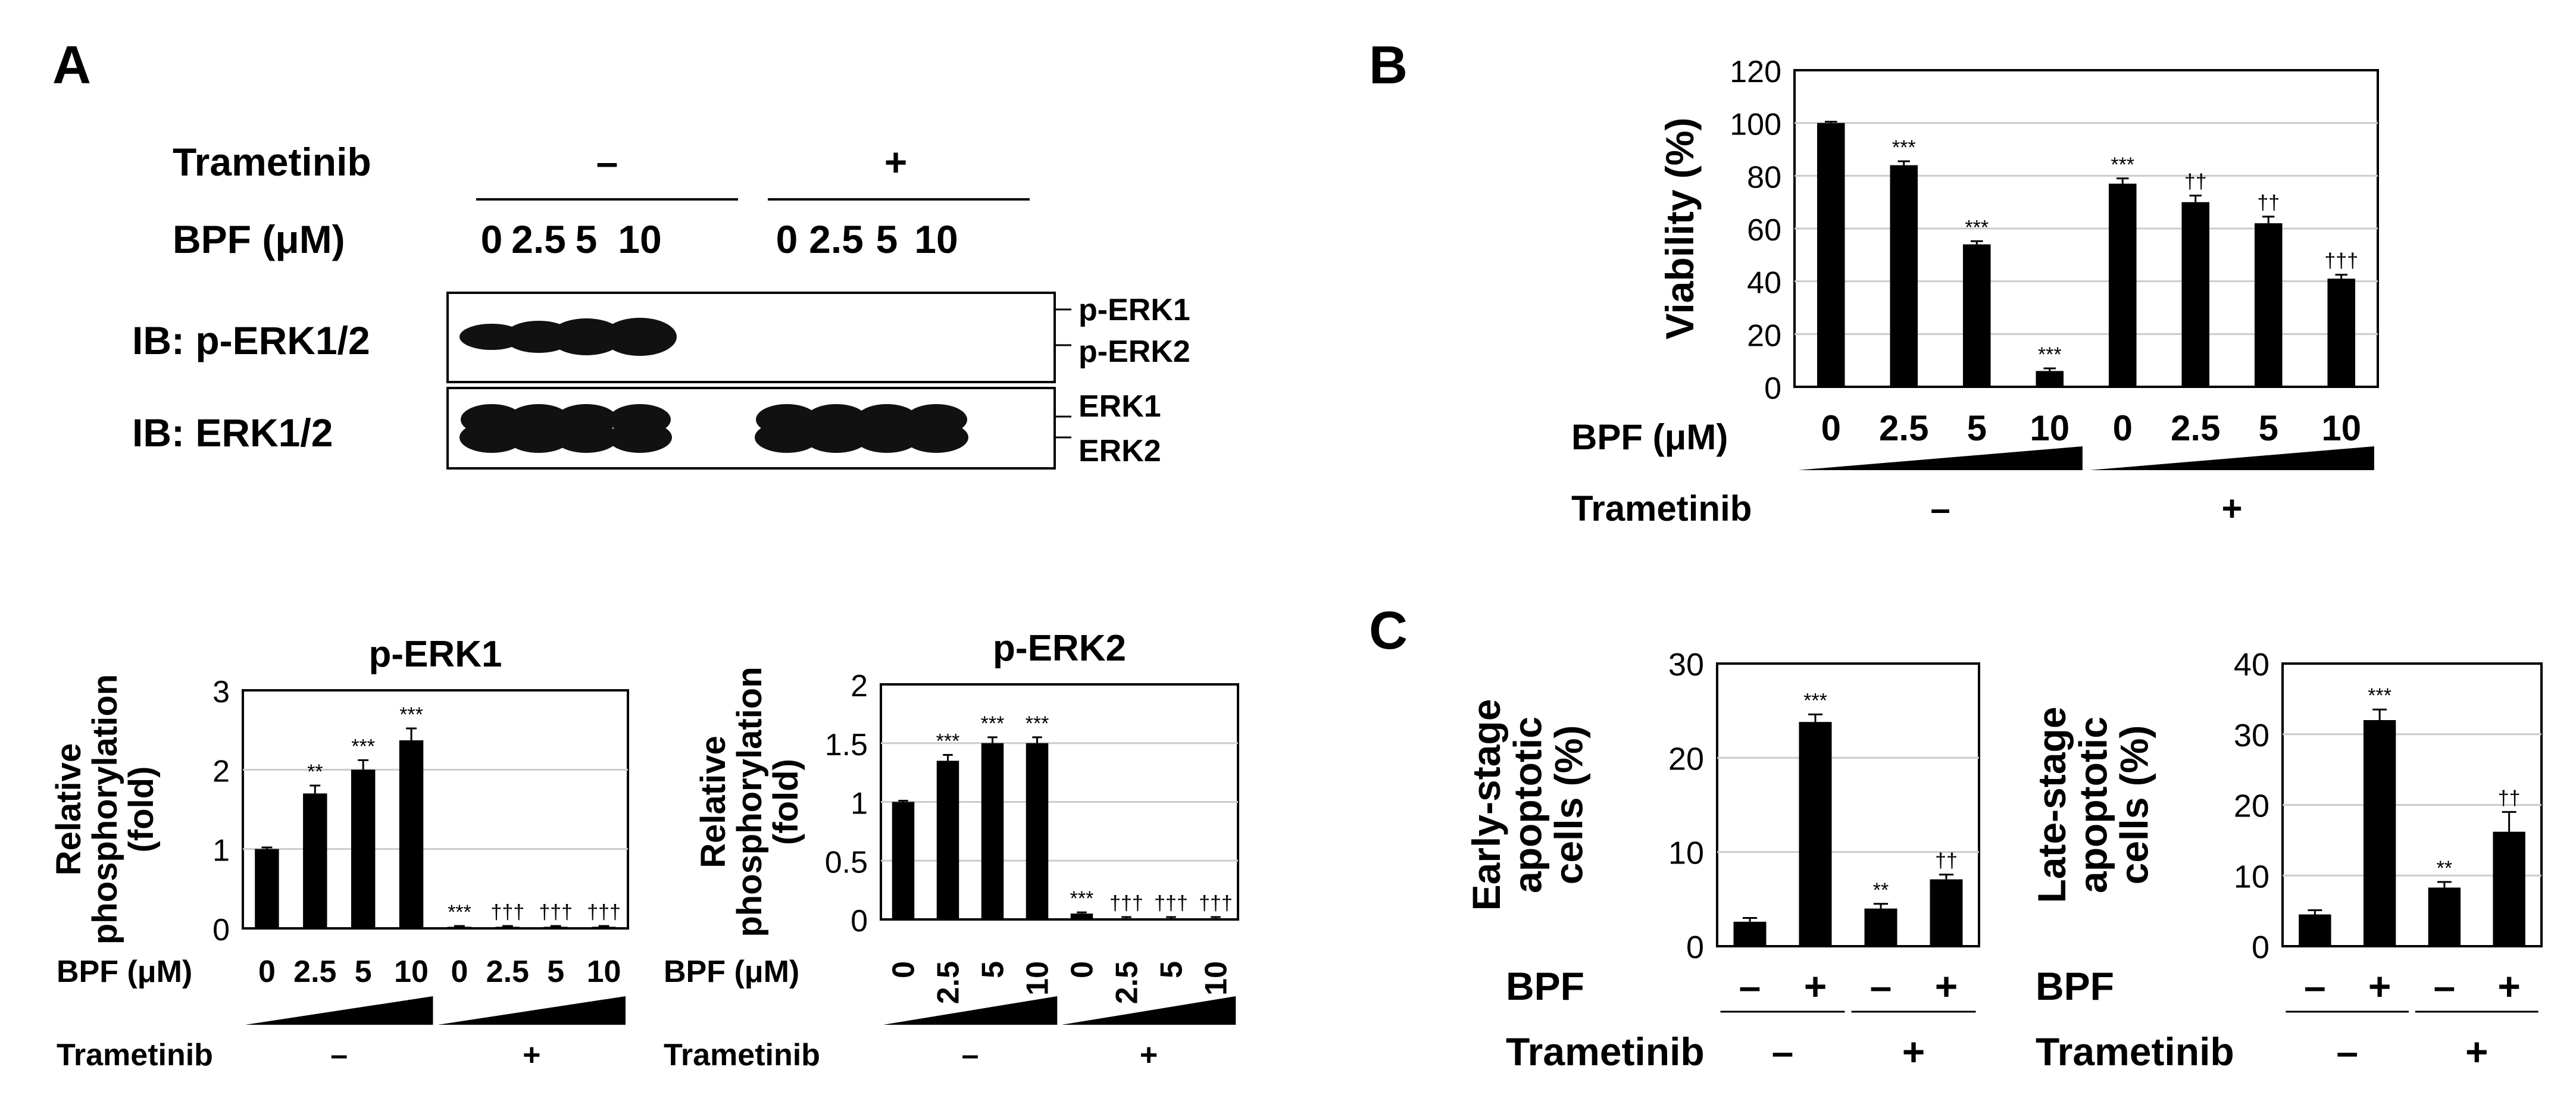  Describe the element at coordinates (587, 239) in the screenshot. I see `blot-dose-label: 5` at that location.